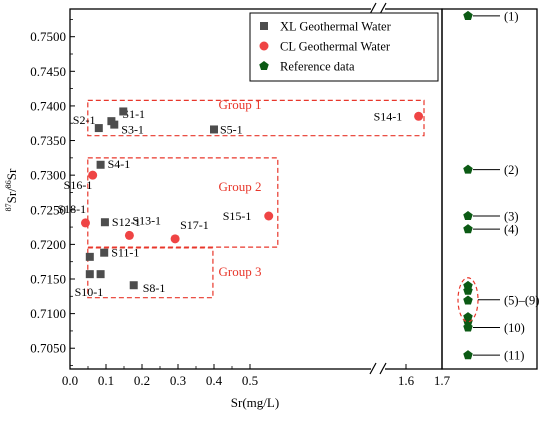 The image size is (550, 422). What do you see at coordinates (511, 230) in the screenshot?
I see `reference-label: (4)` at bounding box center [511, 230].